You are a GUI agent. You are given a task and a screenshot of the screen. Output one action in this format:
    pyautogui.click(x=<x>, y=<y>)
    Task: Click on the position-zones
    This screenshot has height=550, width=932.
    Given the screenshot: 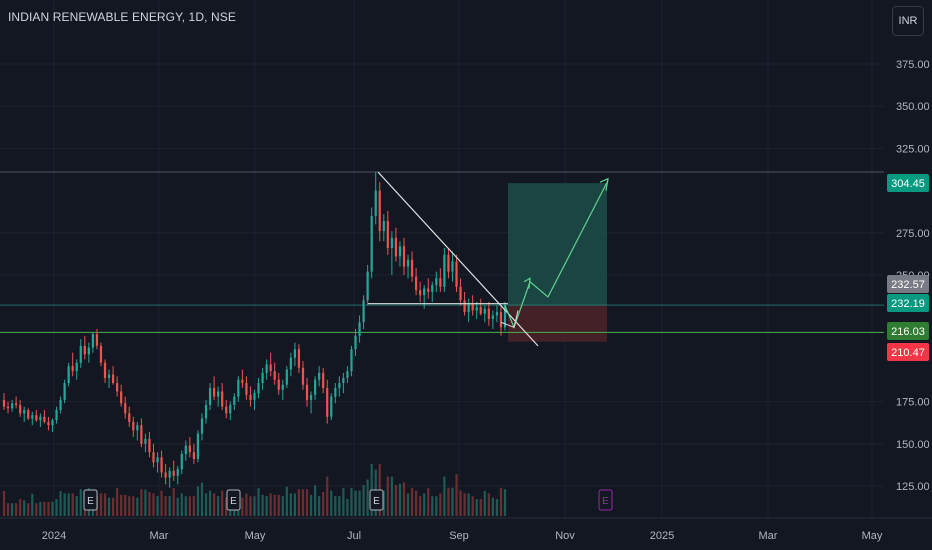 What is the action you would take?
    pyautogui.click(x=557, y=262)
    